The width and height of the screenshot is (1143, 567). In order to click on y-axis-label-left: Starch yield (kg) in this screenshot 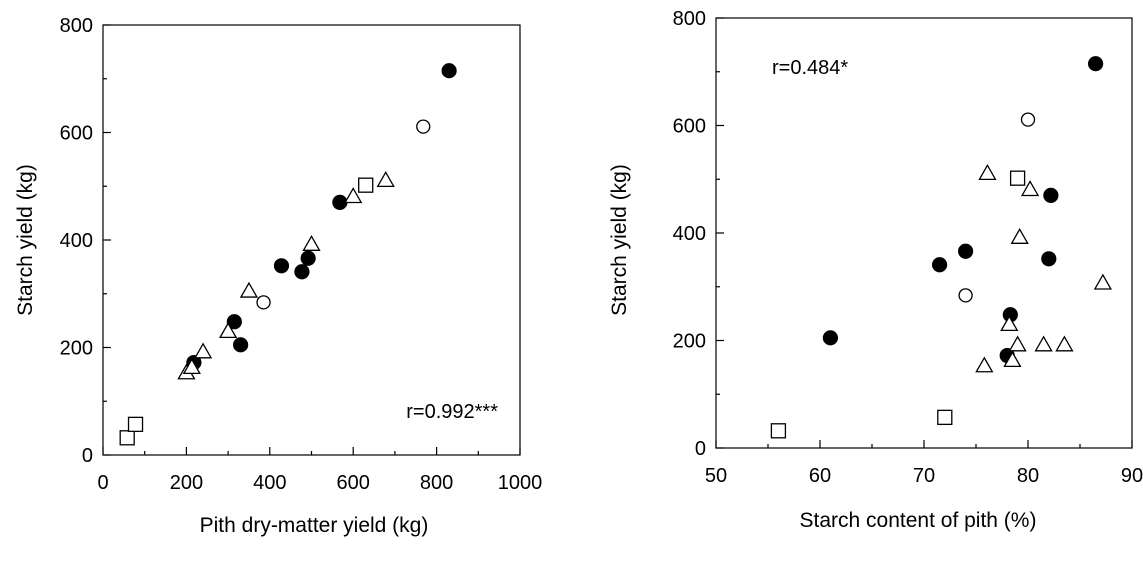, I will do `click(25, 240)`.